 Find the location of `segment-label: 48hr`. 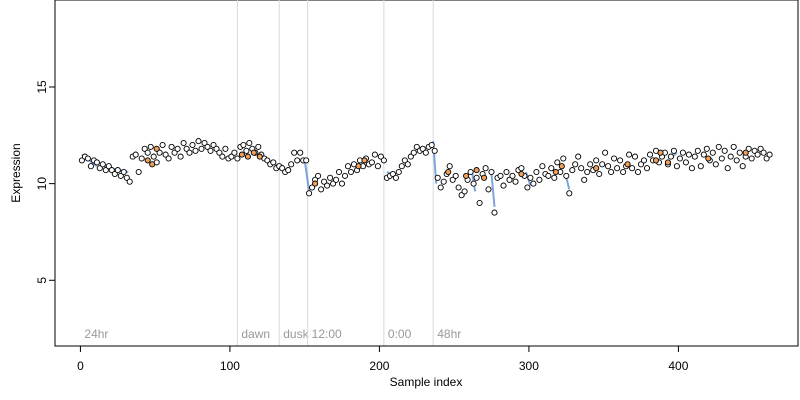

segment-label: 48hr is located at coordinates (449, 334).